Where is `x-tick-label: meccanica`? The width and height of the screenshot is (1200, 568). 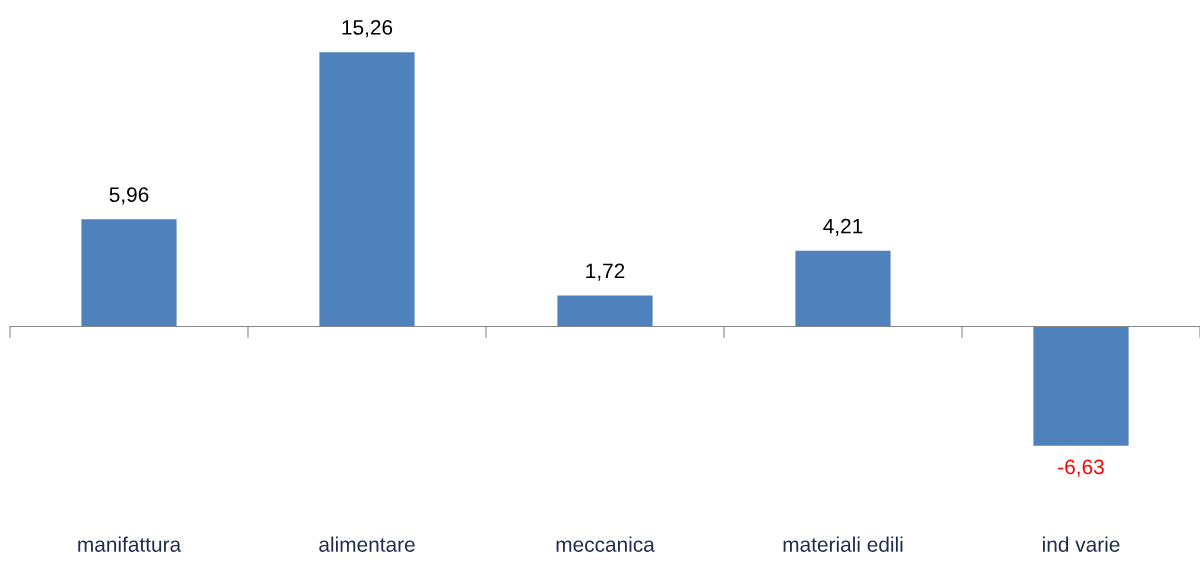
x-tick-label: meccanica is located at coordinates (605, 544).